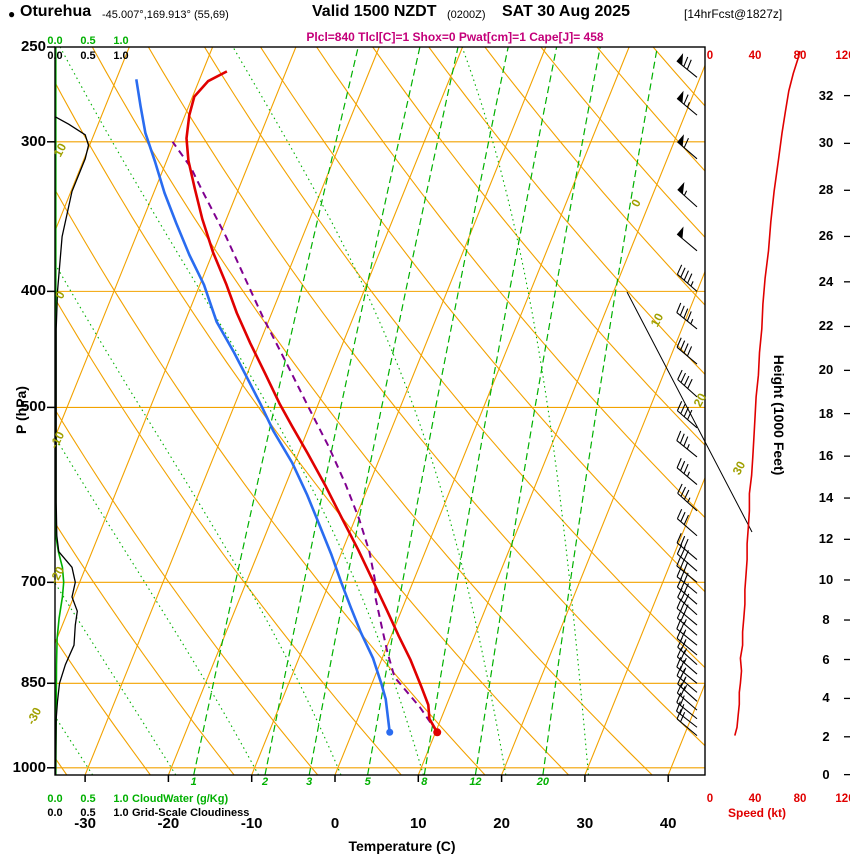 This screenshot has width=850, height=860. I want to click on cloudwater-profile-line, so click(60, 411).